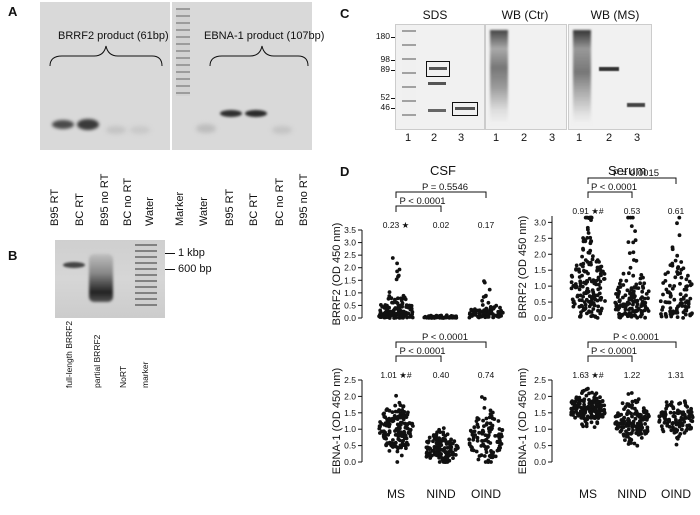 The height and width of the screenshot is (515, 700). What do you see at coordinates (441, 225) in the screenshot?
I see `median-value-label: 0.02` at bounding box center [441, 225].